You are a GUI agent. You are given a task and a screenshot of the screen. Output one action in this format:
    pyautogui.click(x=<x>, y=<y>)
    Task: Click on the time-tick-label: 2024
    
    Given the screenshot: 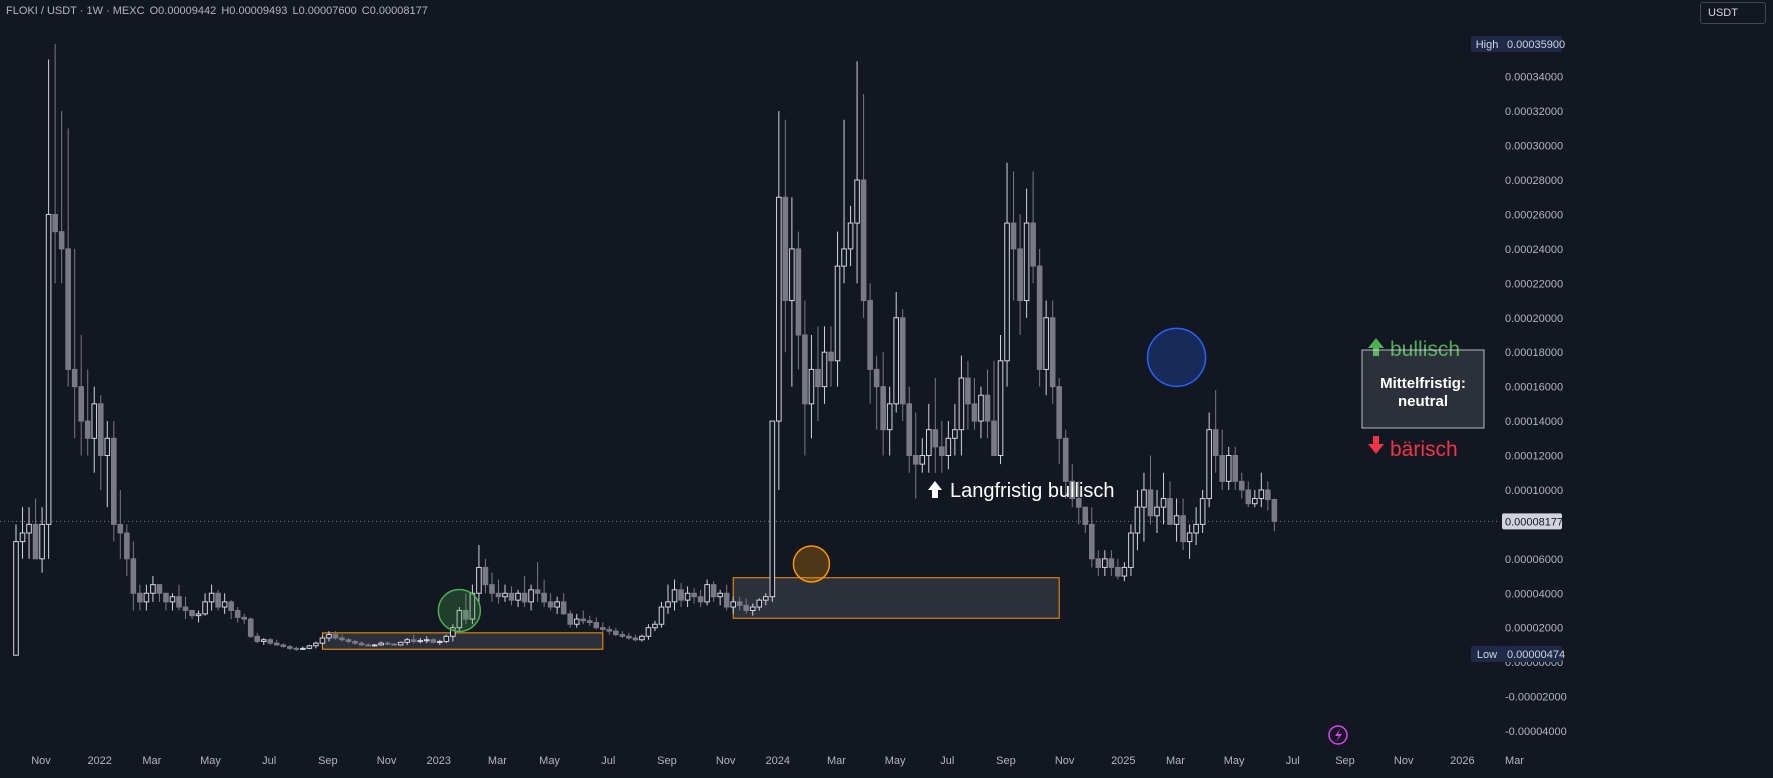 What is the action you would take?
    pyautogui.click(x=778, y=761)
    